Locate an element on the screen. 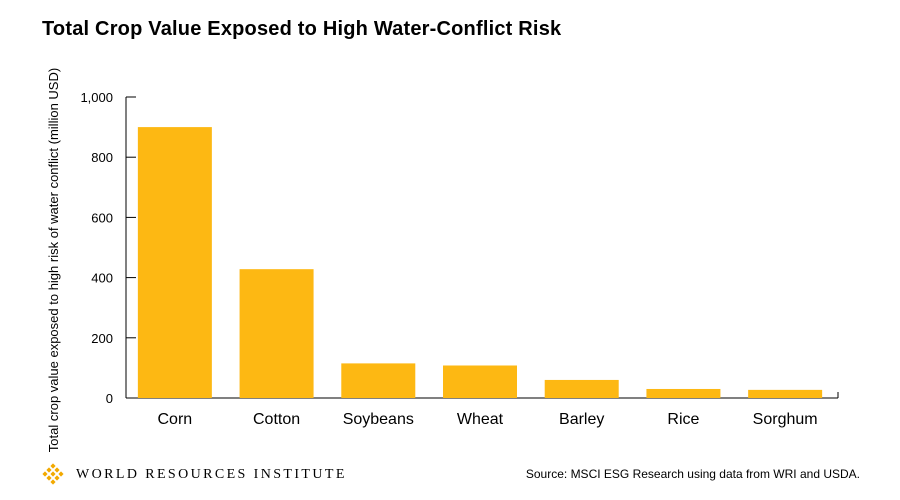 This screenshot has width=900, height=500. wri-logo-icon is located at coordinates (53, 474).